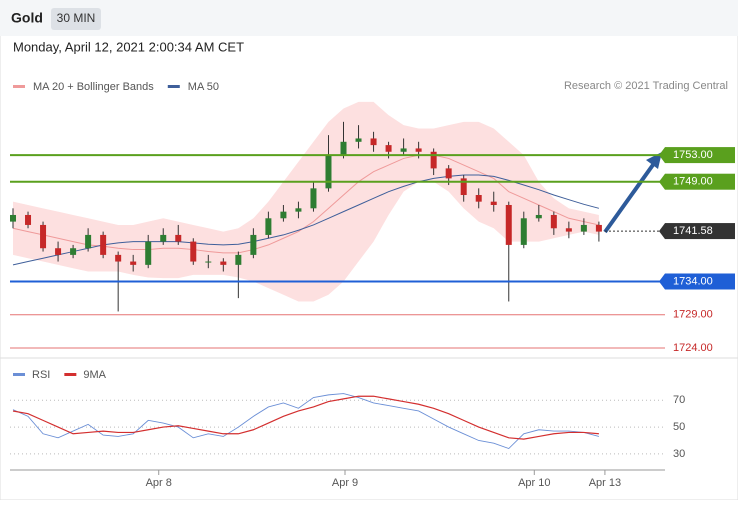 The width and height of the screenshot is (738, 505). Describe the element at coordinates (693, 281) in the screenshot. I see `price-level-label: 1734.00` at that location.